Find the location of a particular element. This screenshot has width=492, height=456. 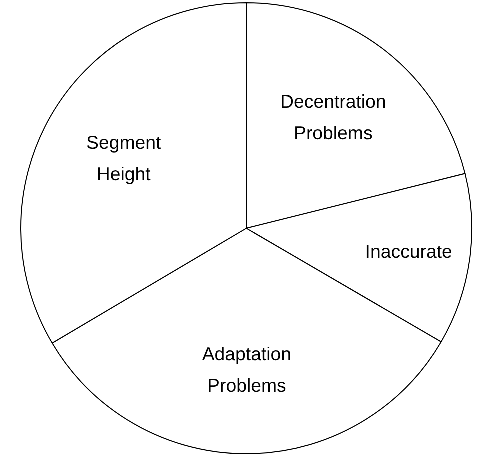

slice-label: Inaccurate is located at coordinates (408, 251).